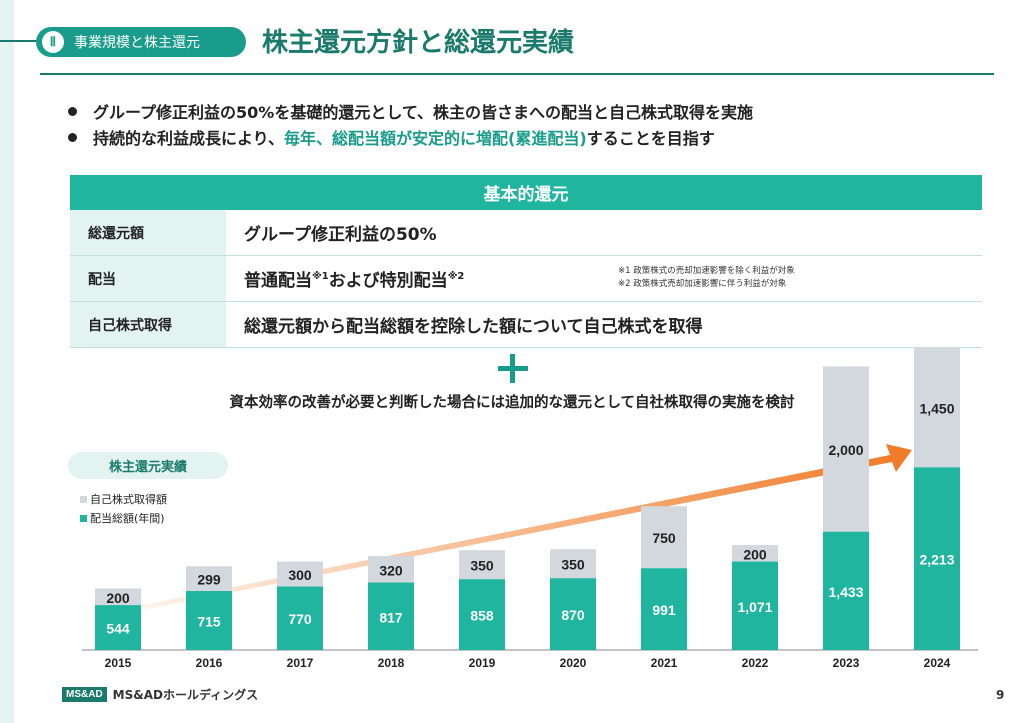 Image resolution: width=1024 pixels, height=723 pixels. I want to click on dividend-value-label: 770, so click(300, 619).